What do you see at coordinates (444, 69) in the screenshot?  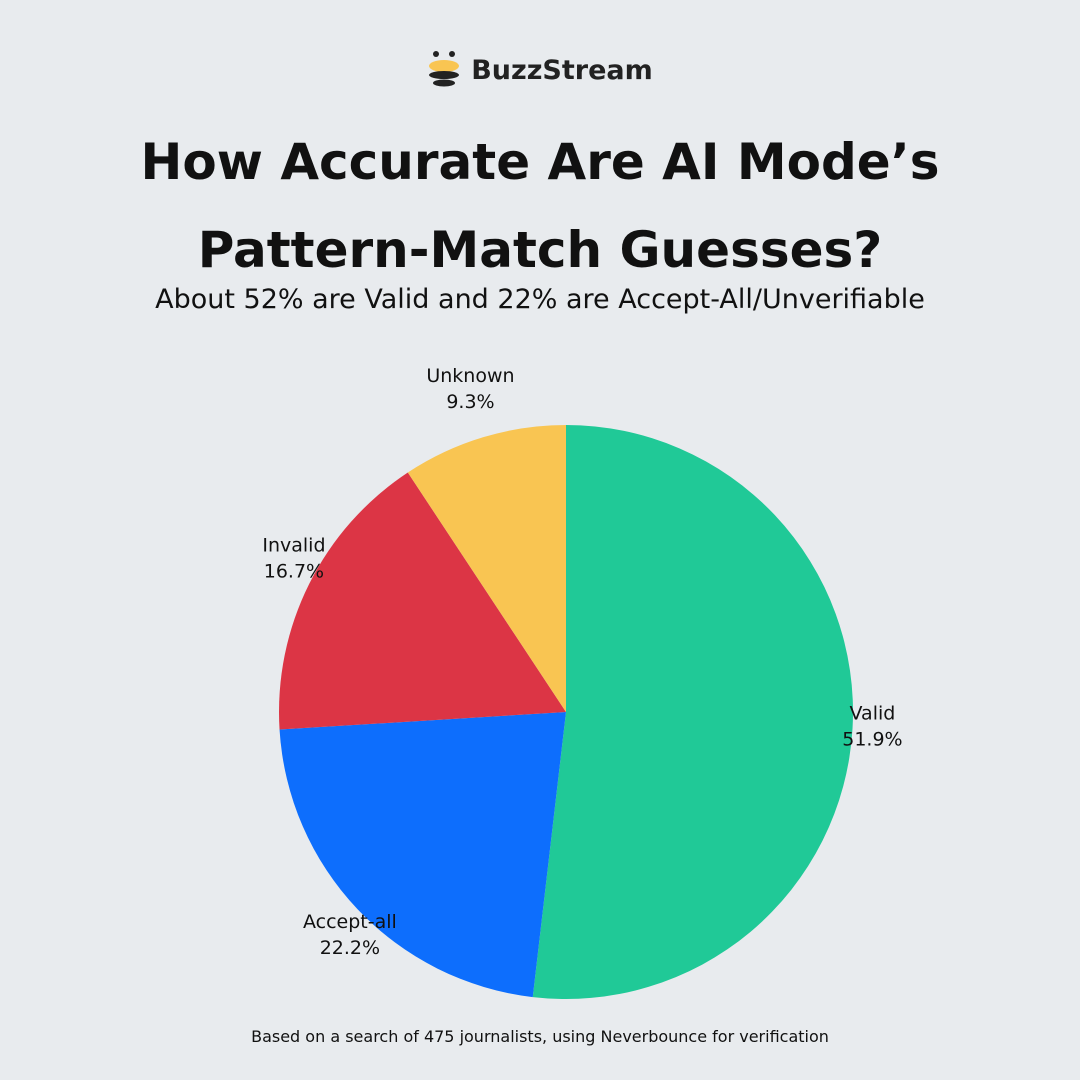 I see `brand-logo` at bounding box center [444, 69].